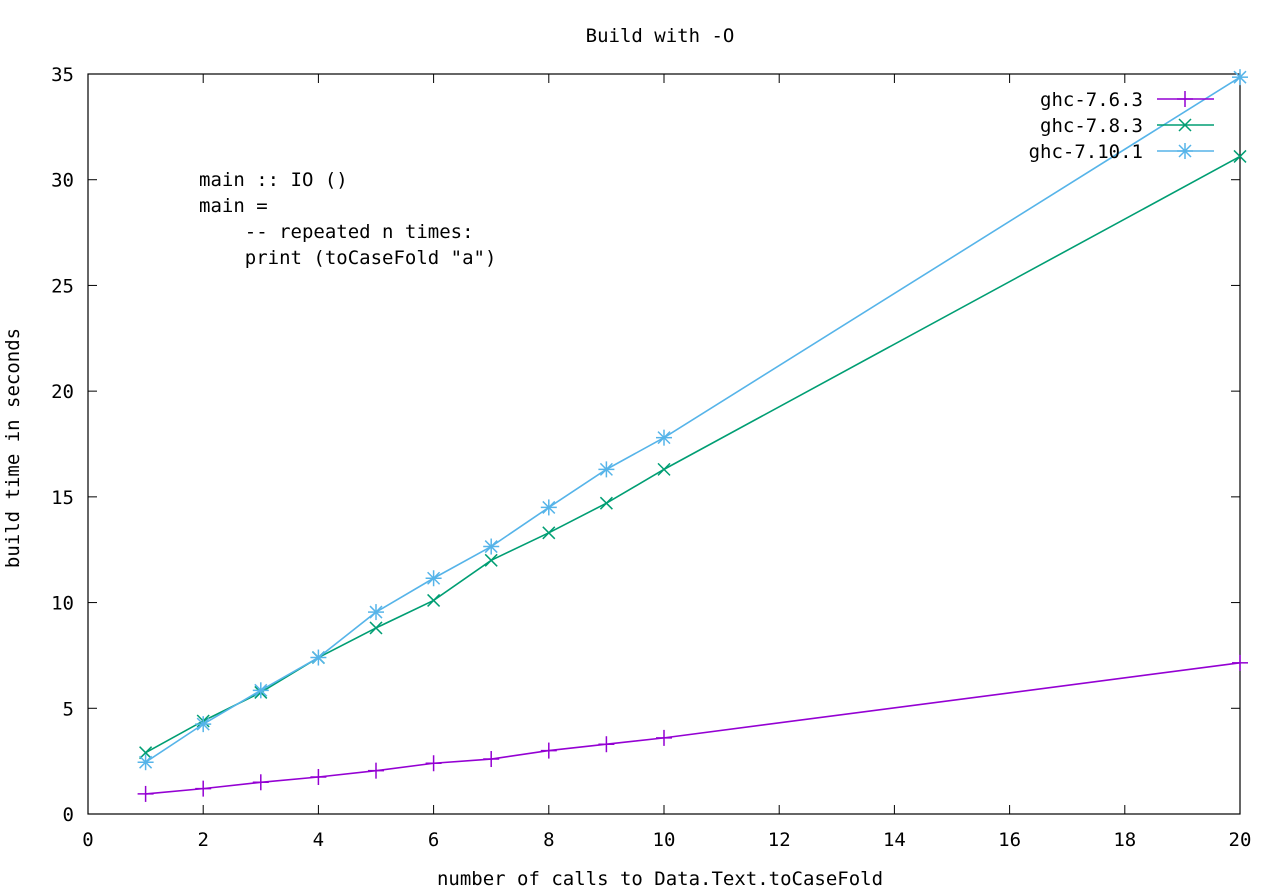 The height and width of the screenshot is (892, 1272). I want to click on x-tick-label: 18, so click(1124, 840).